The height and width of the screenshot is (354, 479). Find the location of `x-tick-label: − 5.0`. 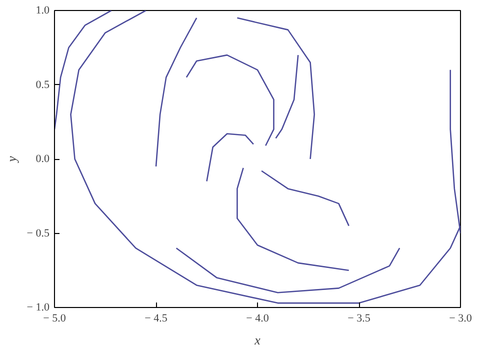

x-tick-label: − 5.0 is located at coordinates (54, 318).